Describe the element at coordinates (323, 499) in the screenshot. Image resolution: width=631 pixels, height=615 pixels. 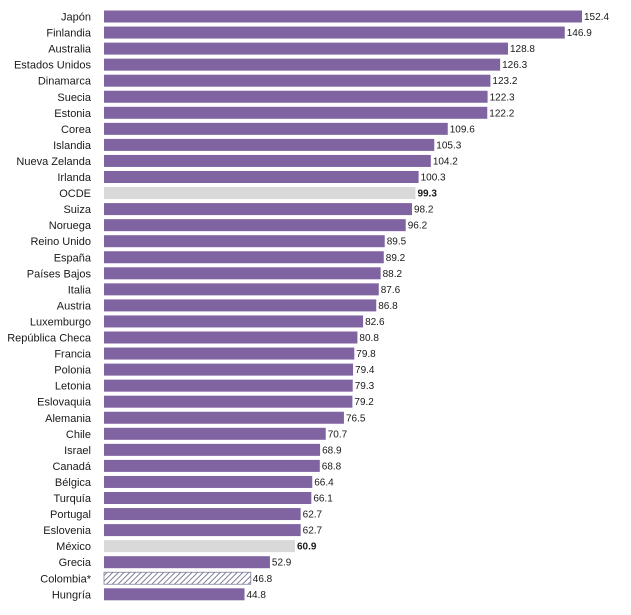
I see `value-label-turquia: 66.1` at that location.